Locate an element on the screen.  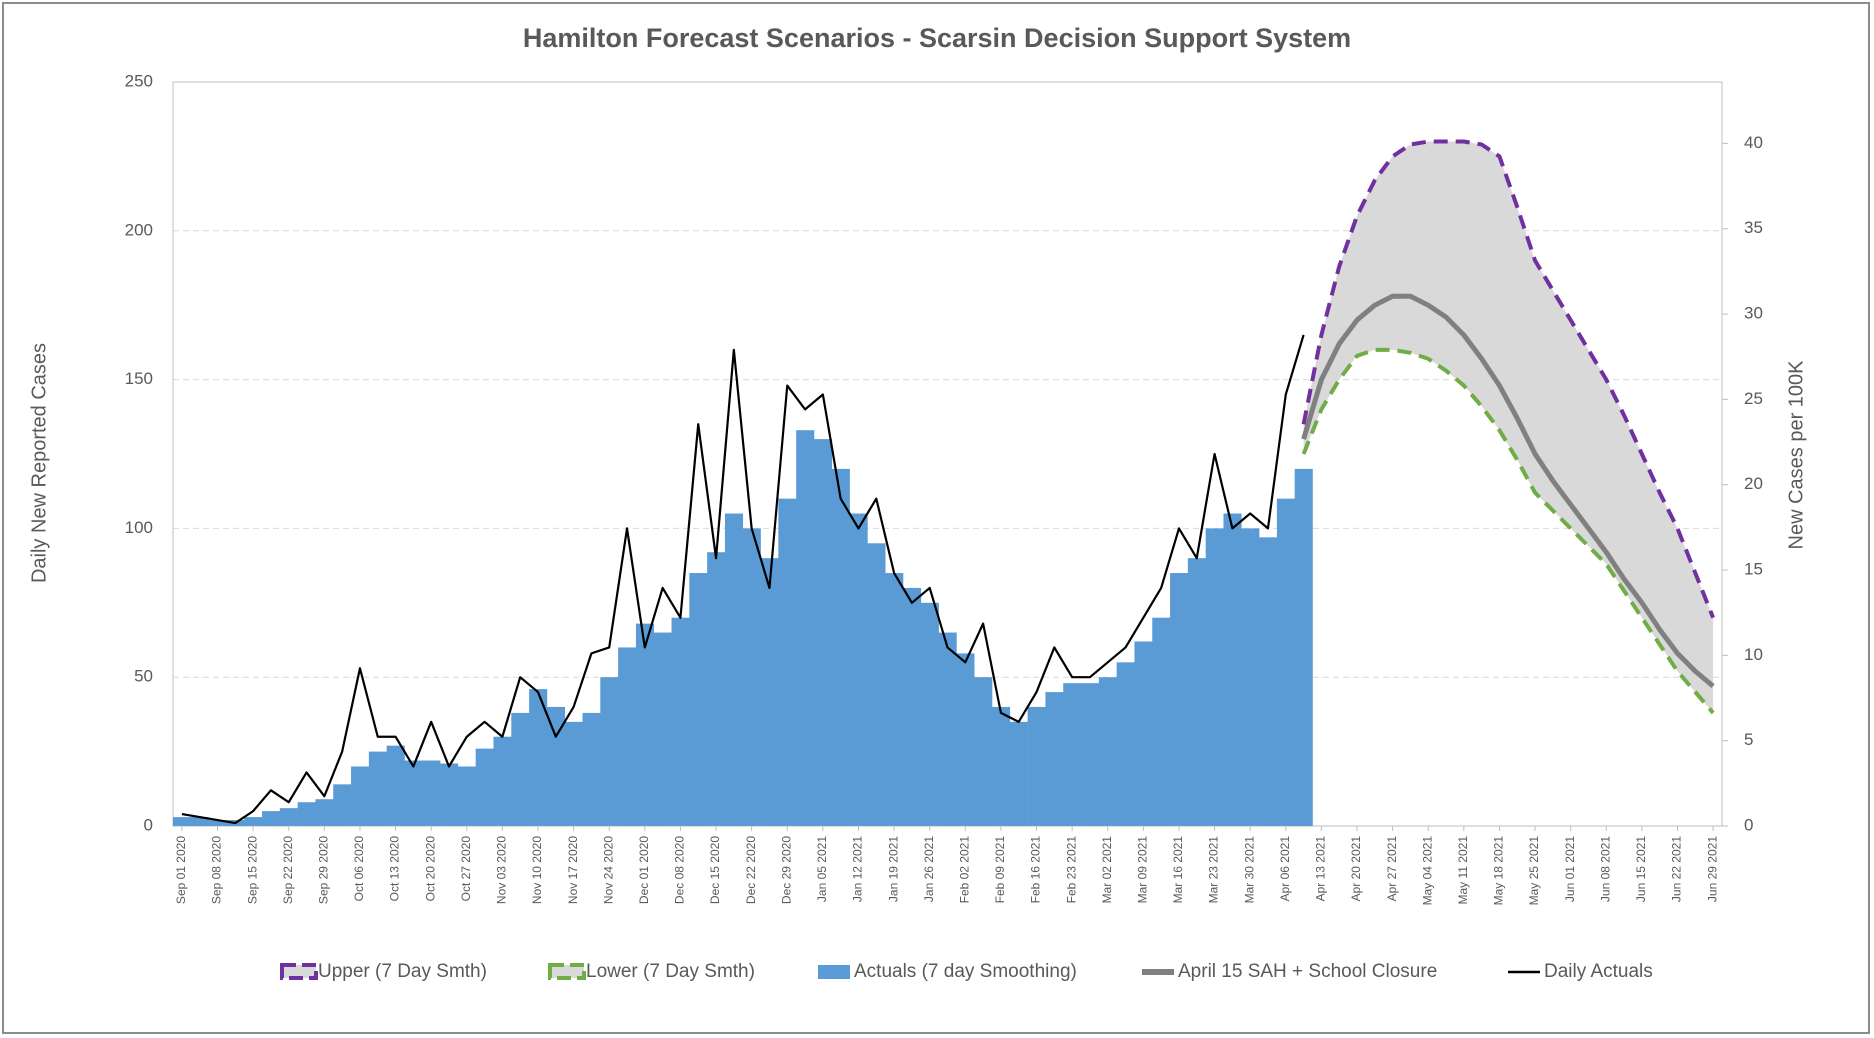
legend-label: April 15 SAH + School Closure is located at coordinates (1307, 971).